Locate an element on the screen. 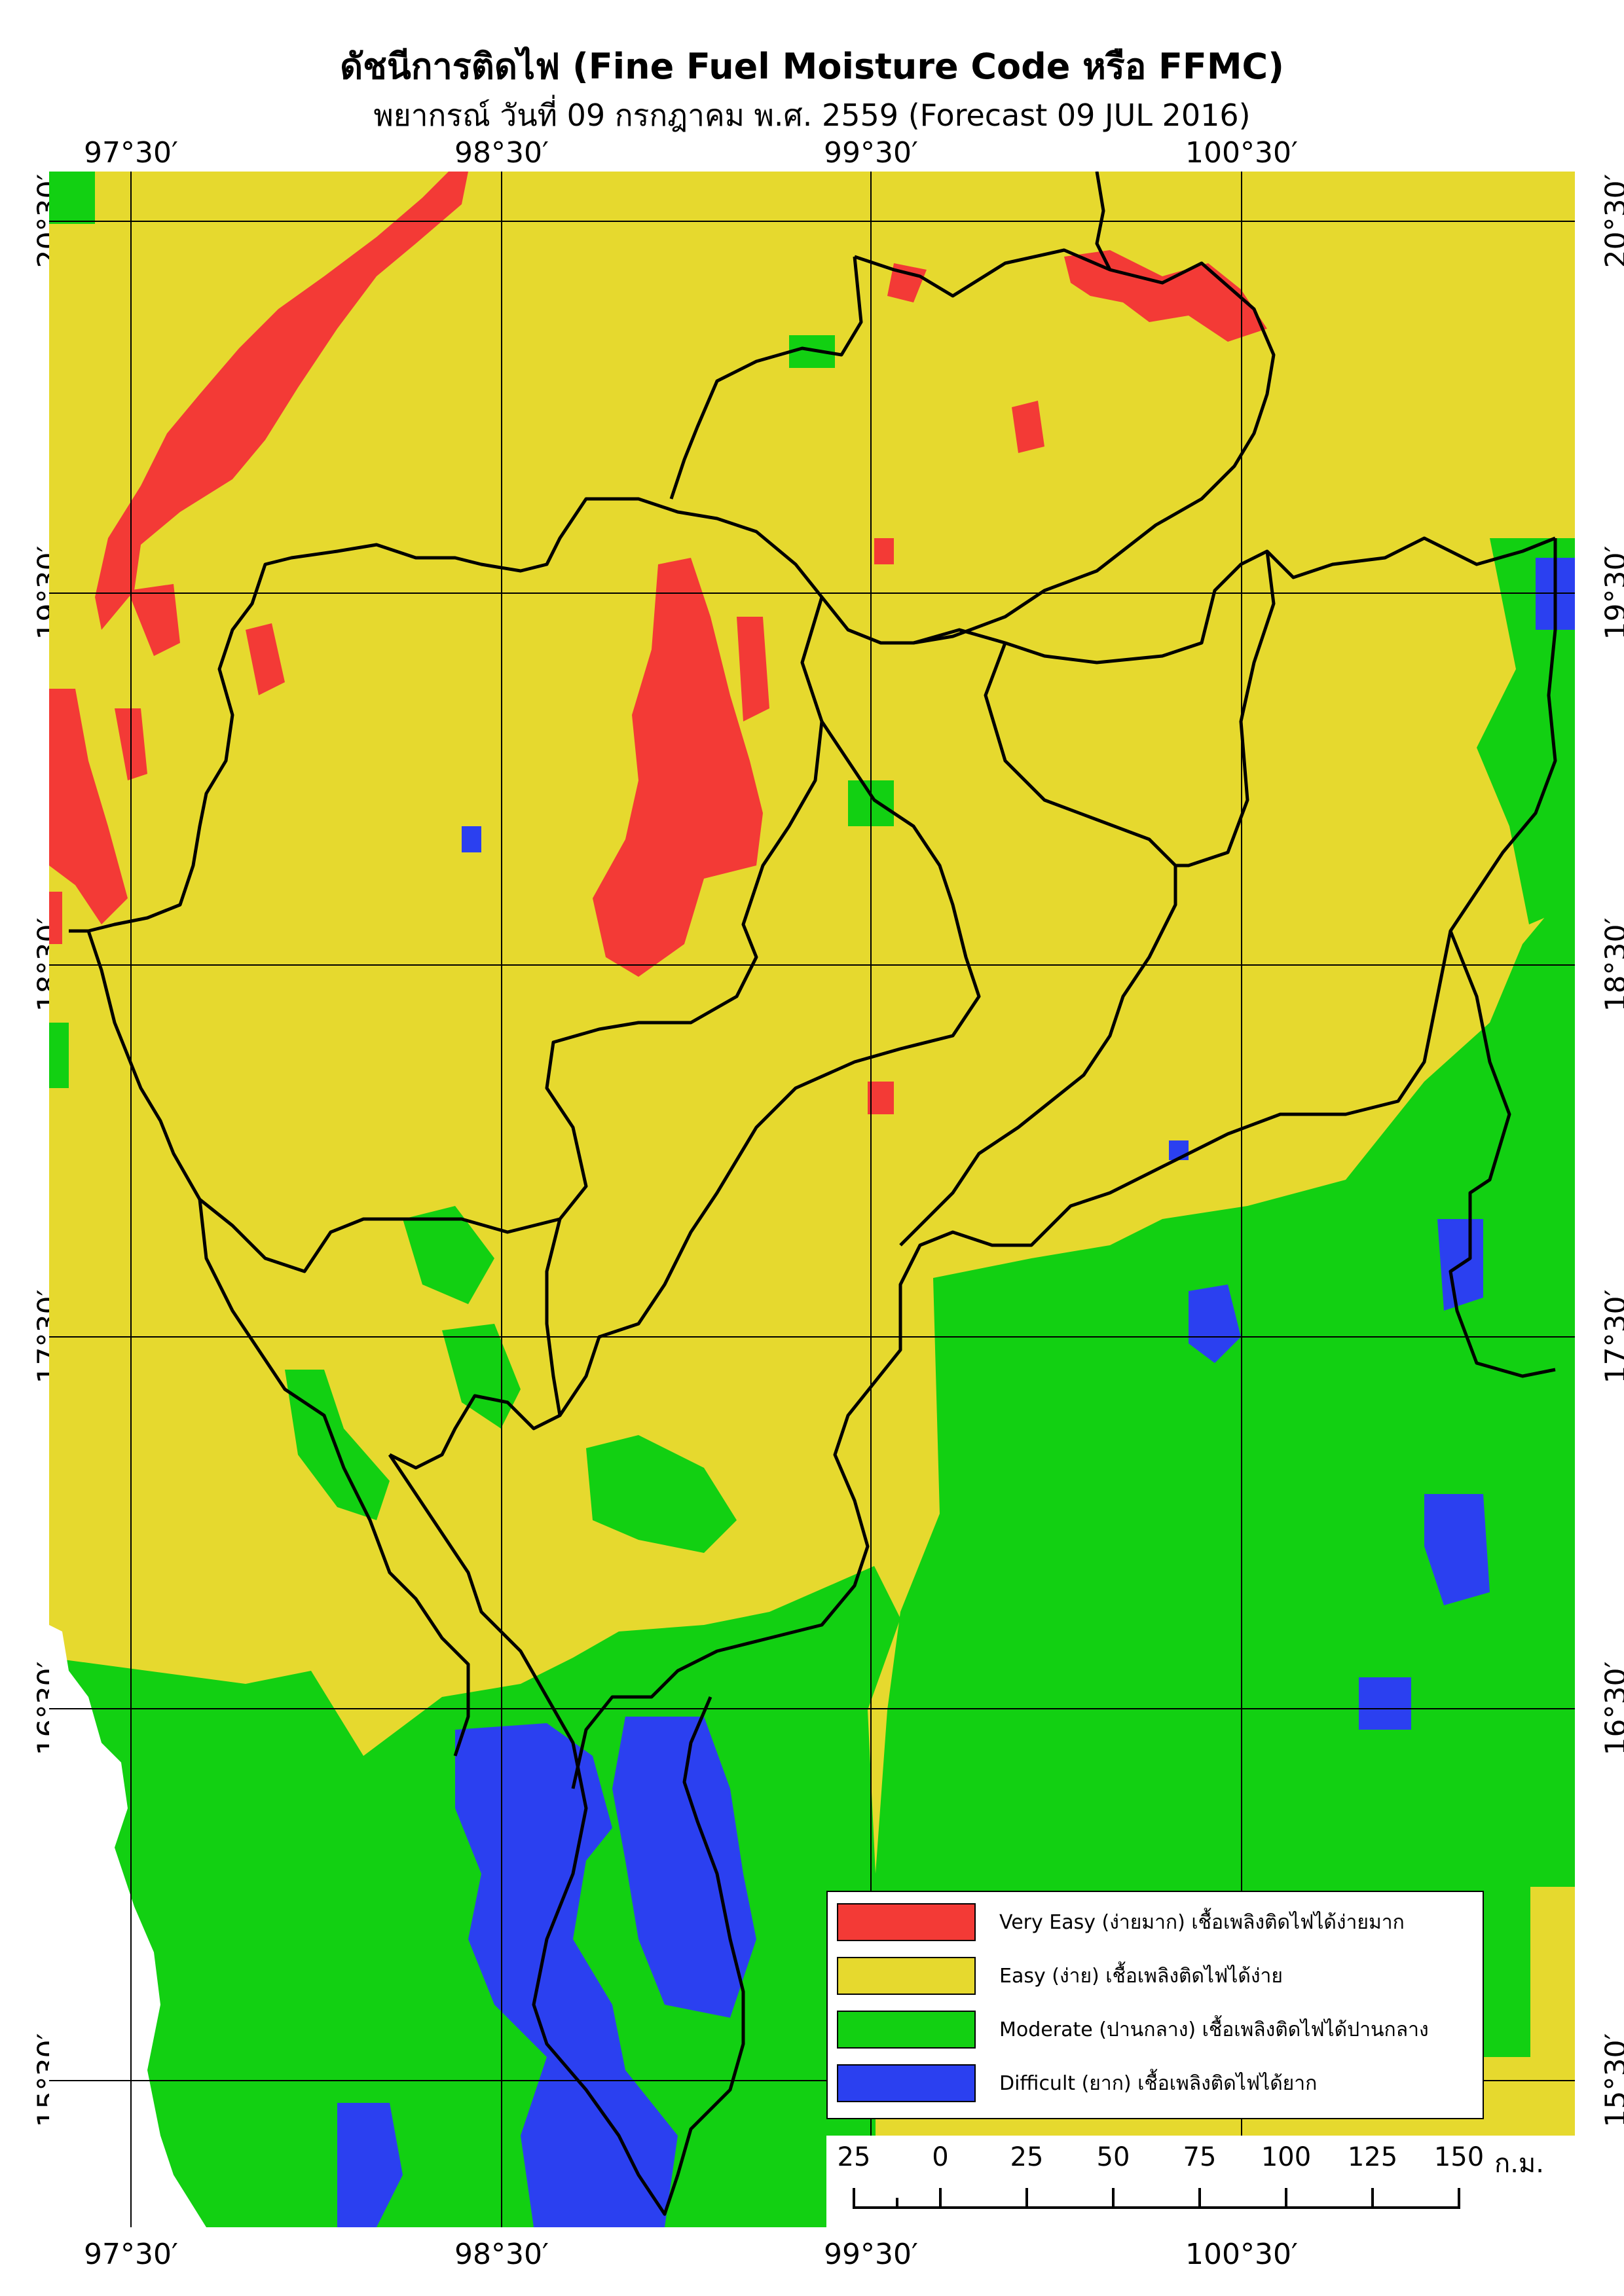 Image resolution: width=1624 pixels, height=2296 pixels. lat-label-right-5: 16°30′ is located at coordinates (1611, 1708).